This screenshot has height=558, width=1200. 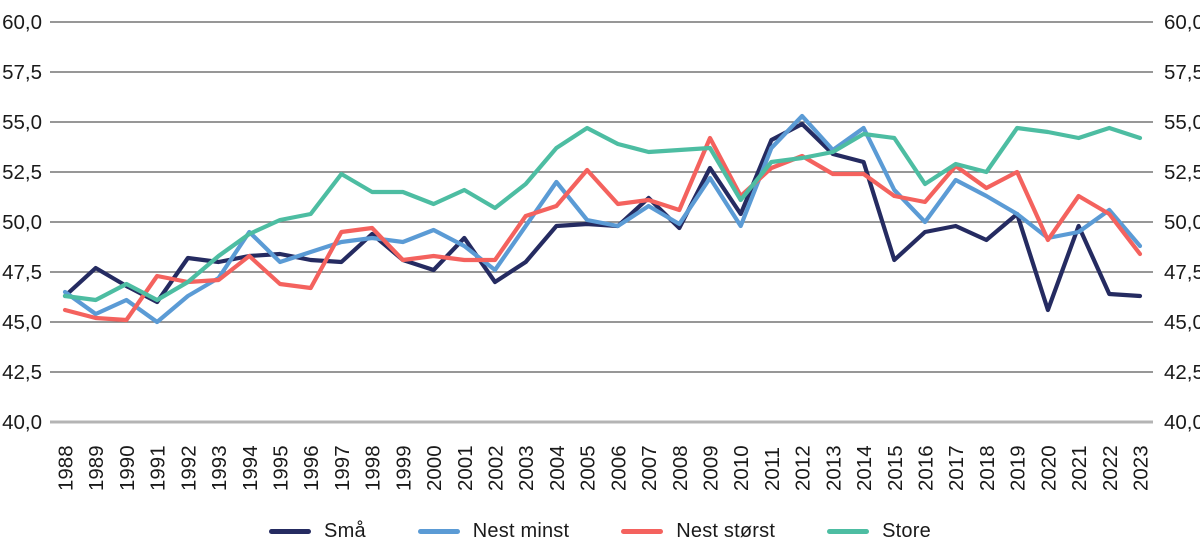 I want to click on x-axis-label: 1999, so click(x=403, y=468).